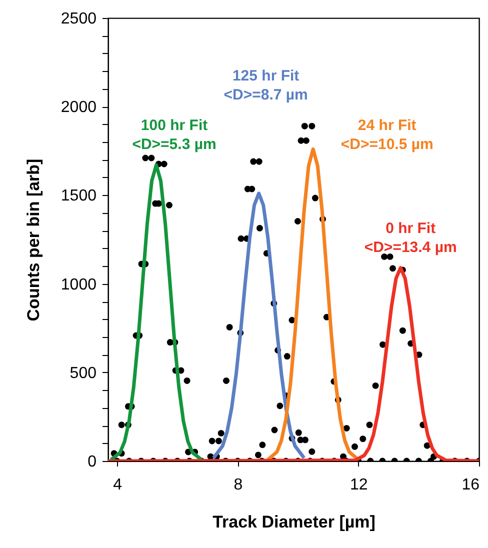 This screenshot has width=488, height=548. Describe the element at coordinates (117, 485) in the screenshot. I see `x-tick-label: 4` at that location.